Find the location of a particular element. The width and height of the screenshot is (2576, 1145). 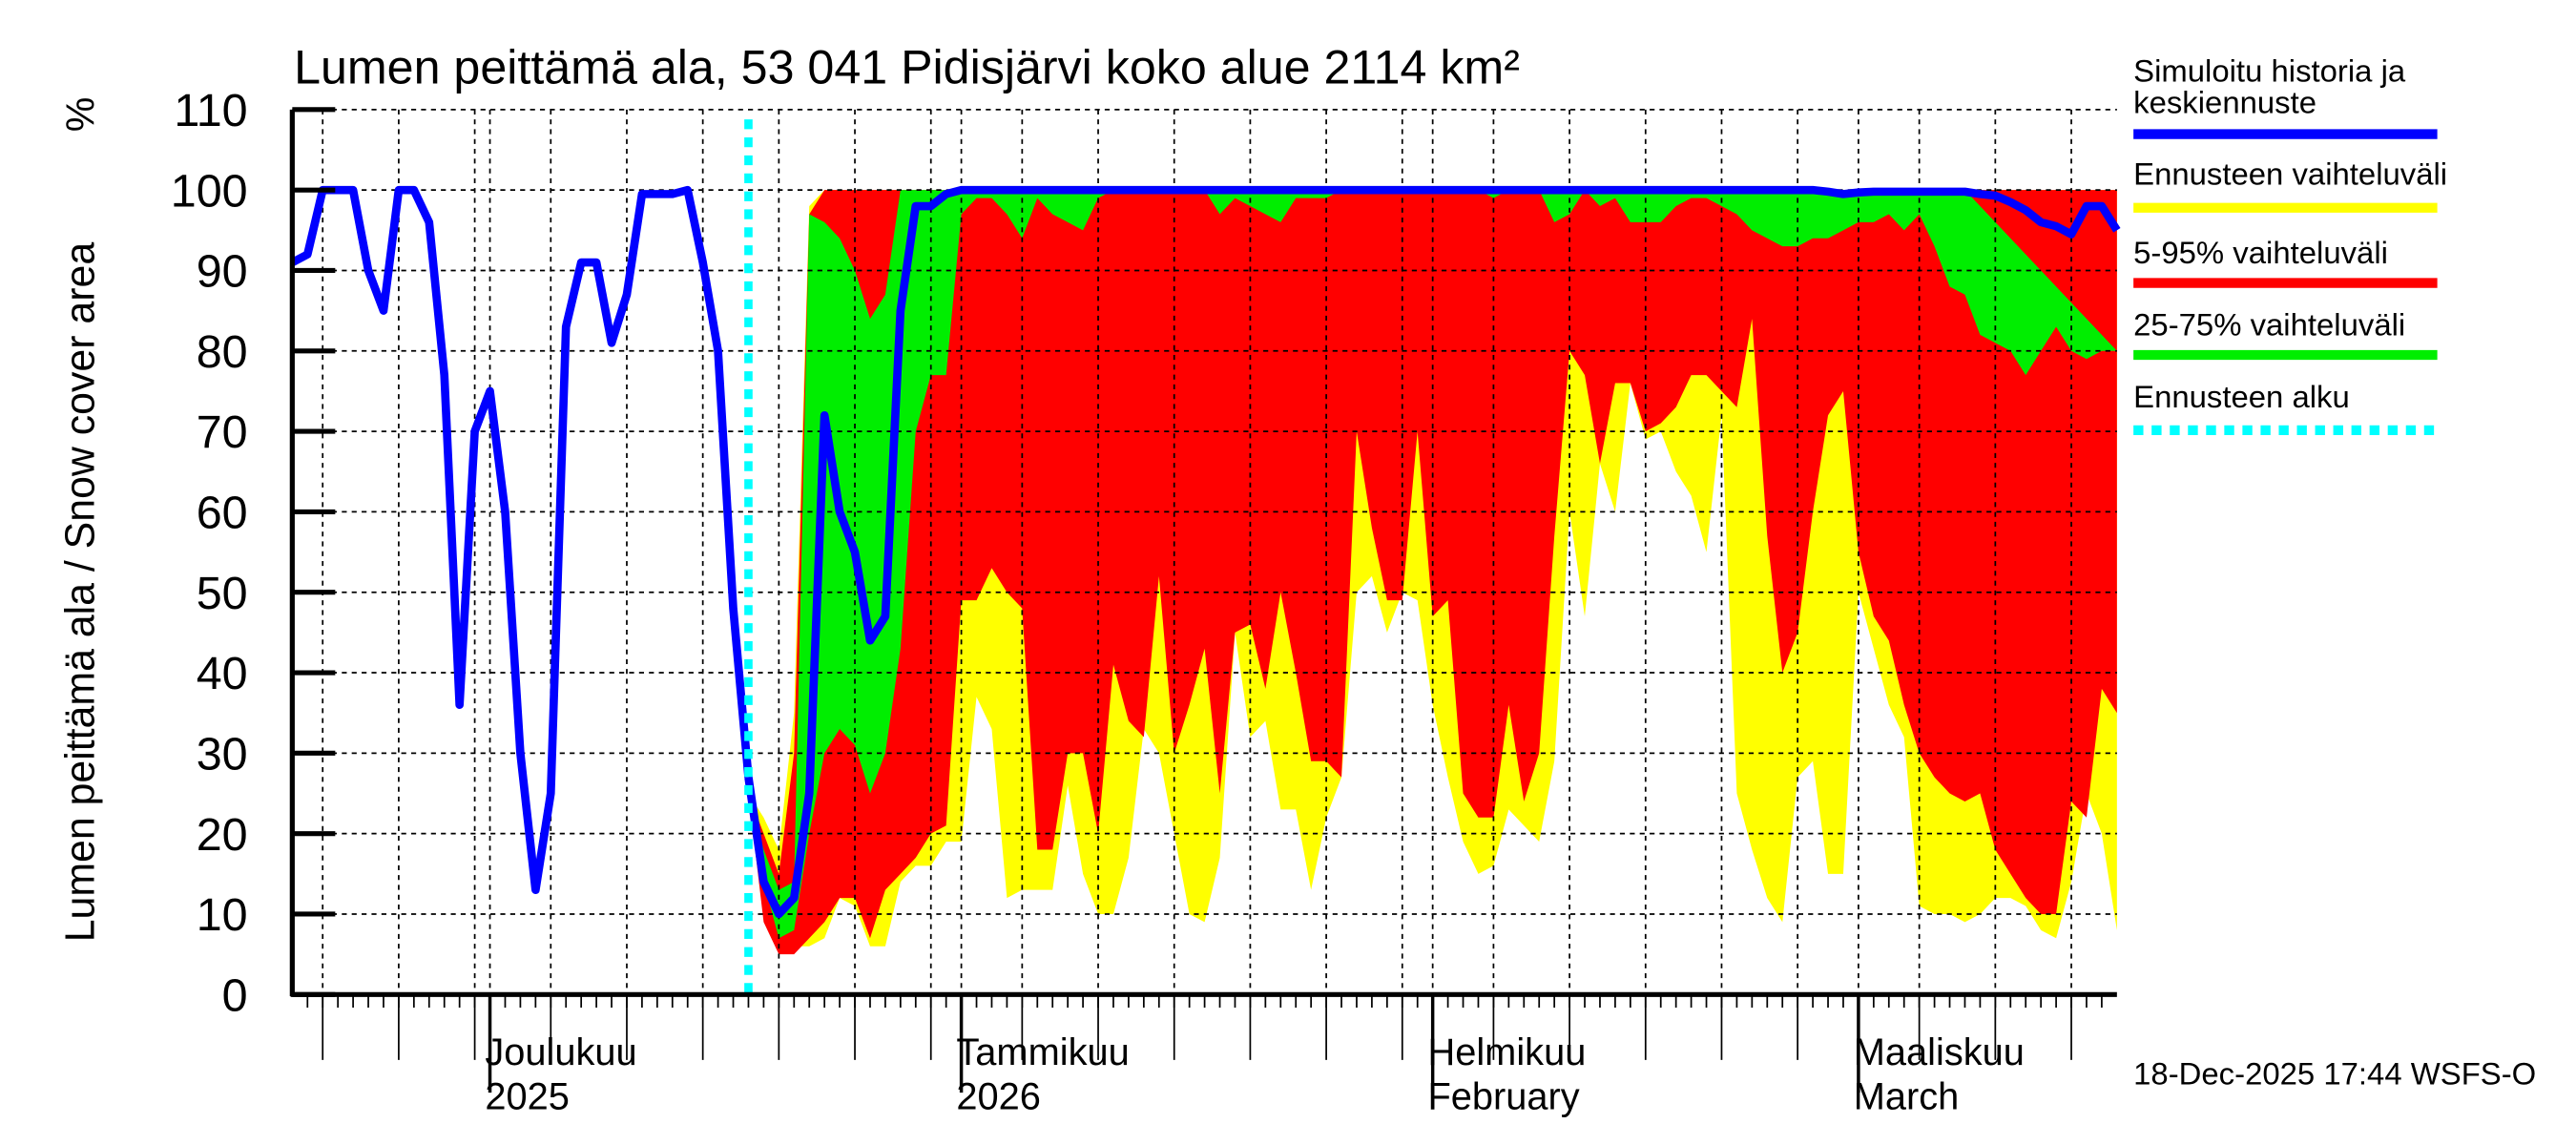

y-tick-label: 60 is located at coordinates (222, 514).